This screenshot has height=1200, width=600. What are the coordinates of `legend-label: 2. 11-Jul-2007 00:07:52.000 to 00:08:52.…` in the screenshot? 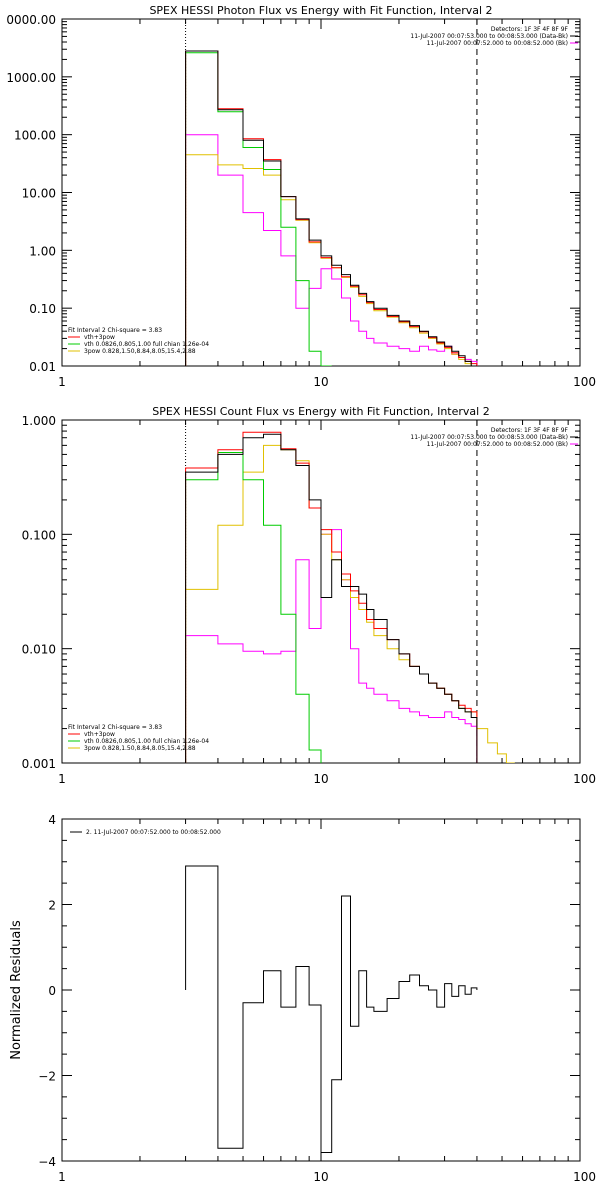 It's located at (153, 832).